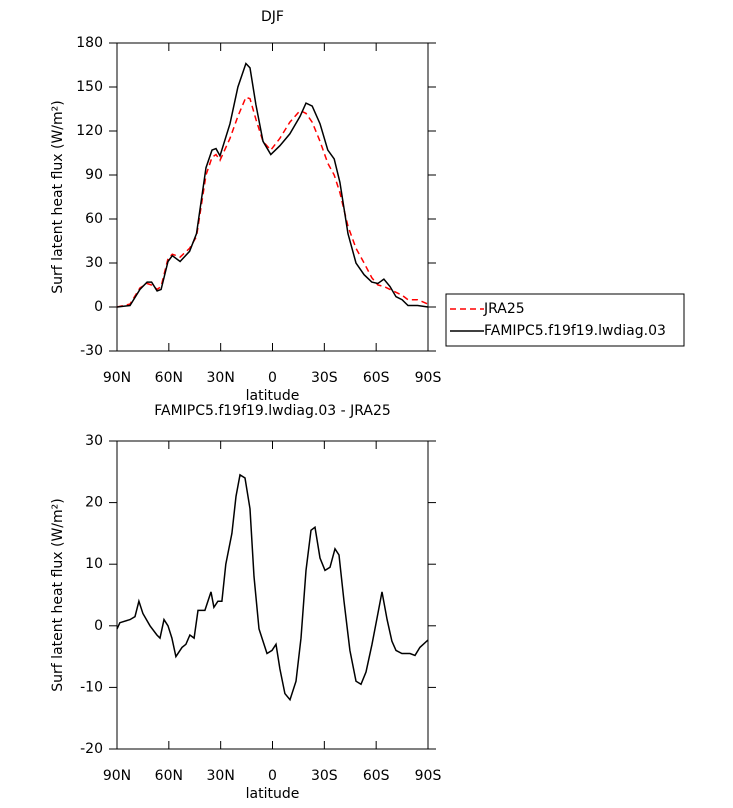 The width and height of the screenshot is (733, 808). Describe the element at coordinates (91, 749) in the screenshot. I see `y-tick-label: -20` at that location.